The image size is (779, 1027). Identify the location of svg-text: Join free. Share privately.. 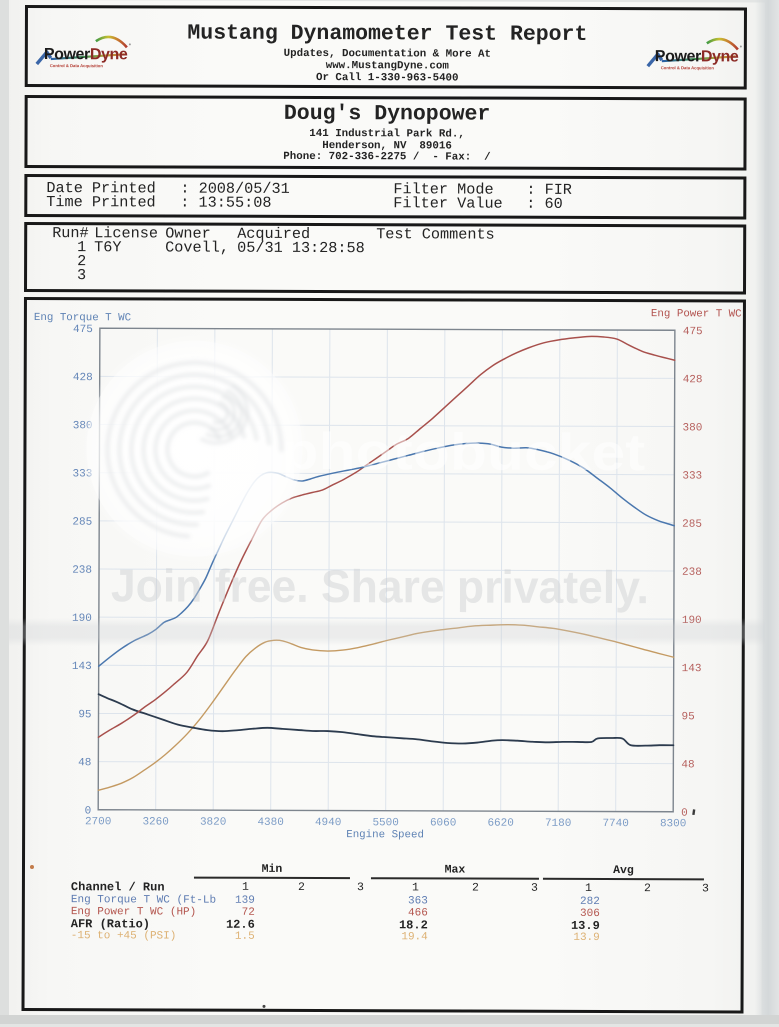
(380, 586).